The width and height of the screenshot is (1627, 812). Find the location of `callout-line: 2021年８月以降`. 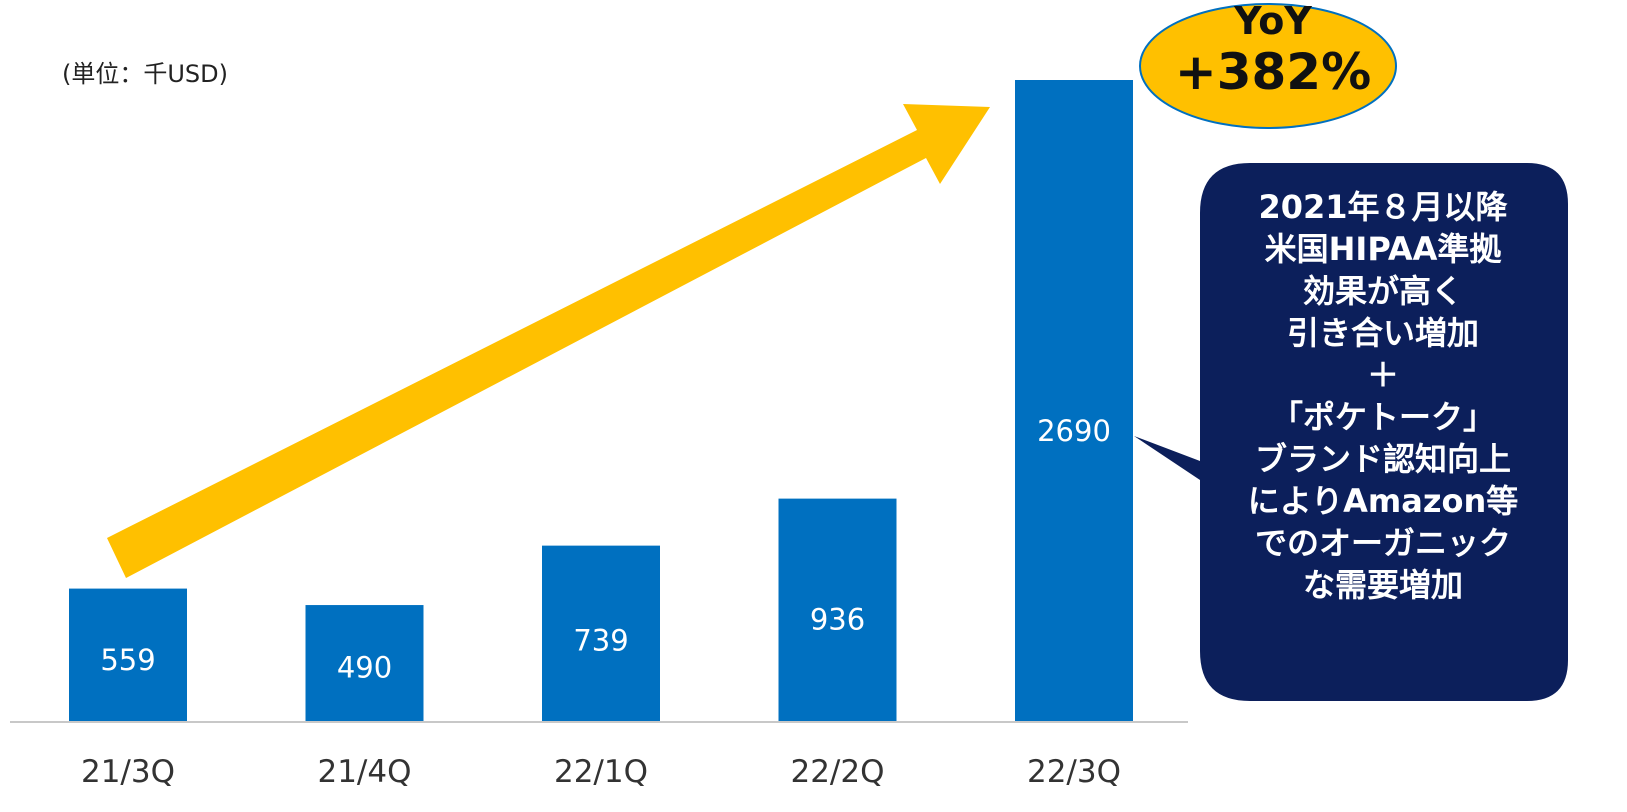

callout-line: 2021年８月以降 is located at coordinates (1383, 207).